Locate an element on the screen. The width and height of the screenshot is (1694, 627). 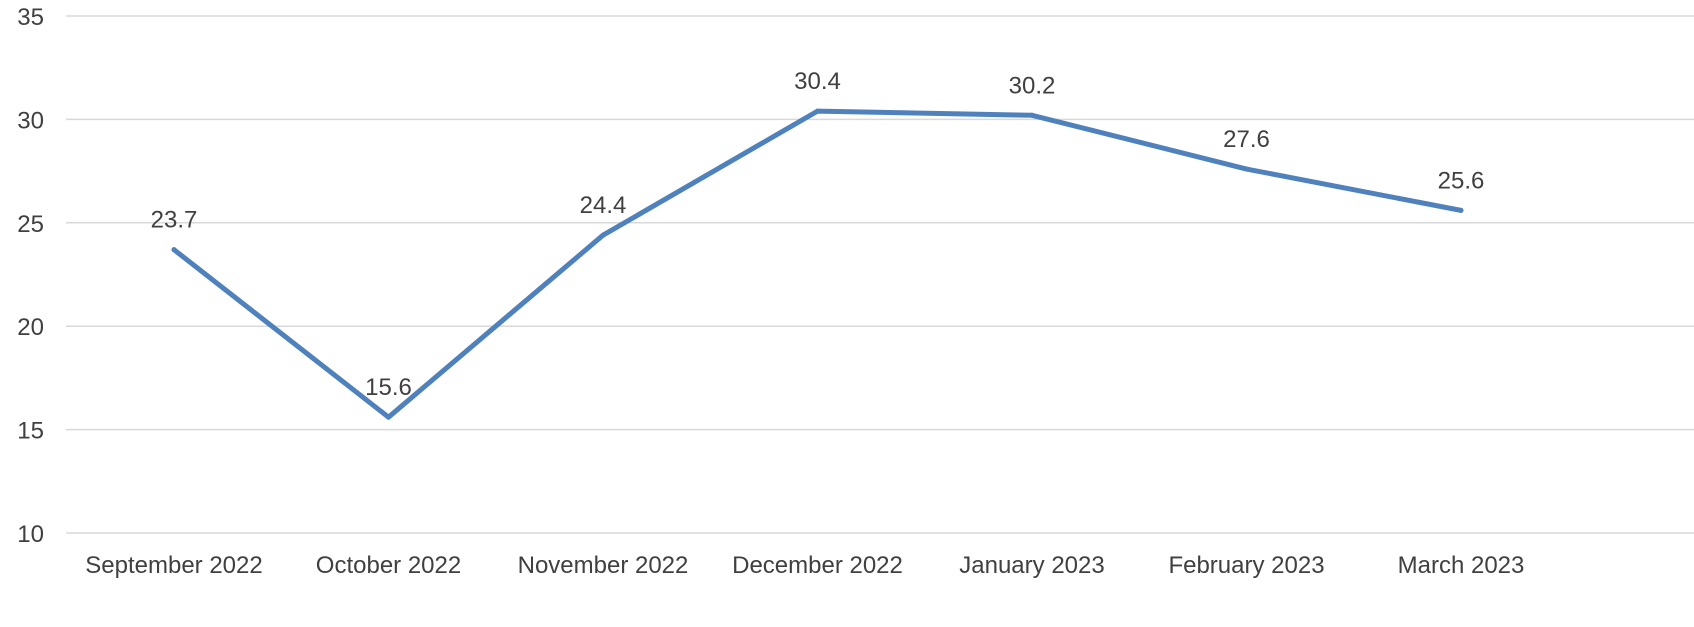
y-tick-label: 20 is located at coordinates (30, 327).